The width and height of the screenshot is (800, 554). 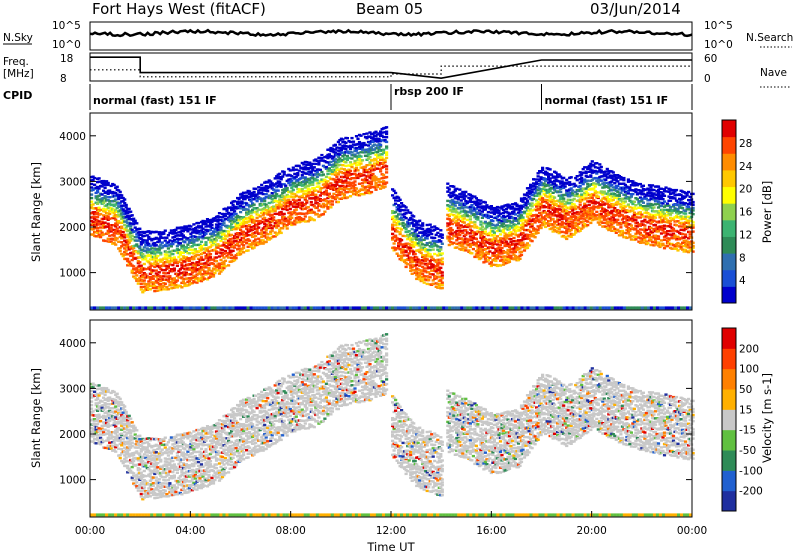 I want to click on nsearch-label: N.Search, so click(x=769, y=38).